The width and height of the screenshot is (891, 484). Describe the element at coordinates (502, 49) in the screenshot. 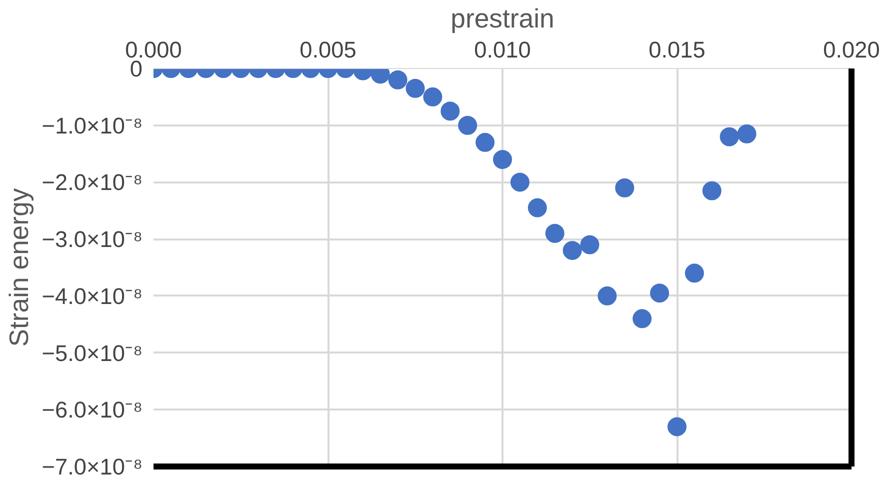

I see `x-tick-label: 0.010` at that location.